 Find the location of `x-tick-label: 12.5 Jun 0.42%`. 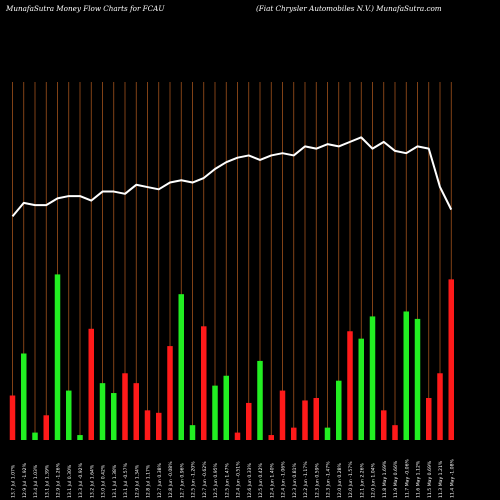

x-tick-label: 12.5 Jun 0.42% is located at coordinates (261, 480).